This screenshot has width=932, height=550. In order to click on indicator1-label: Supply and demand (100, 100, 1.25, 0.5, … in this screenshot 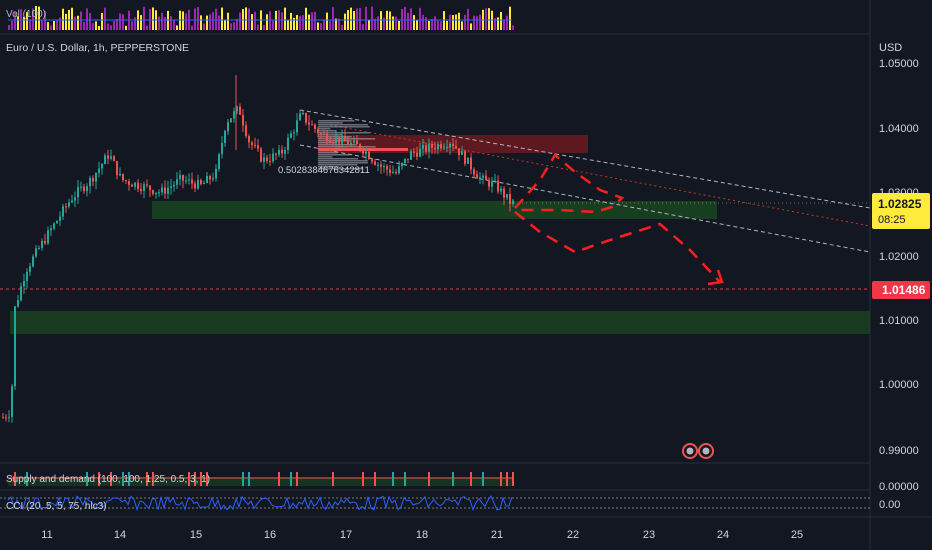, I will do `click(108, 479)`.